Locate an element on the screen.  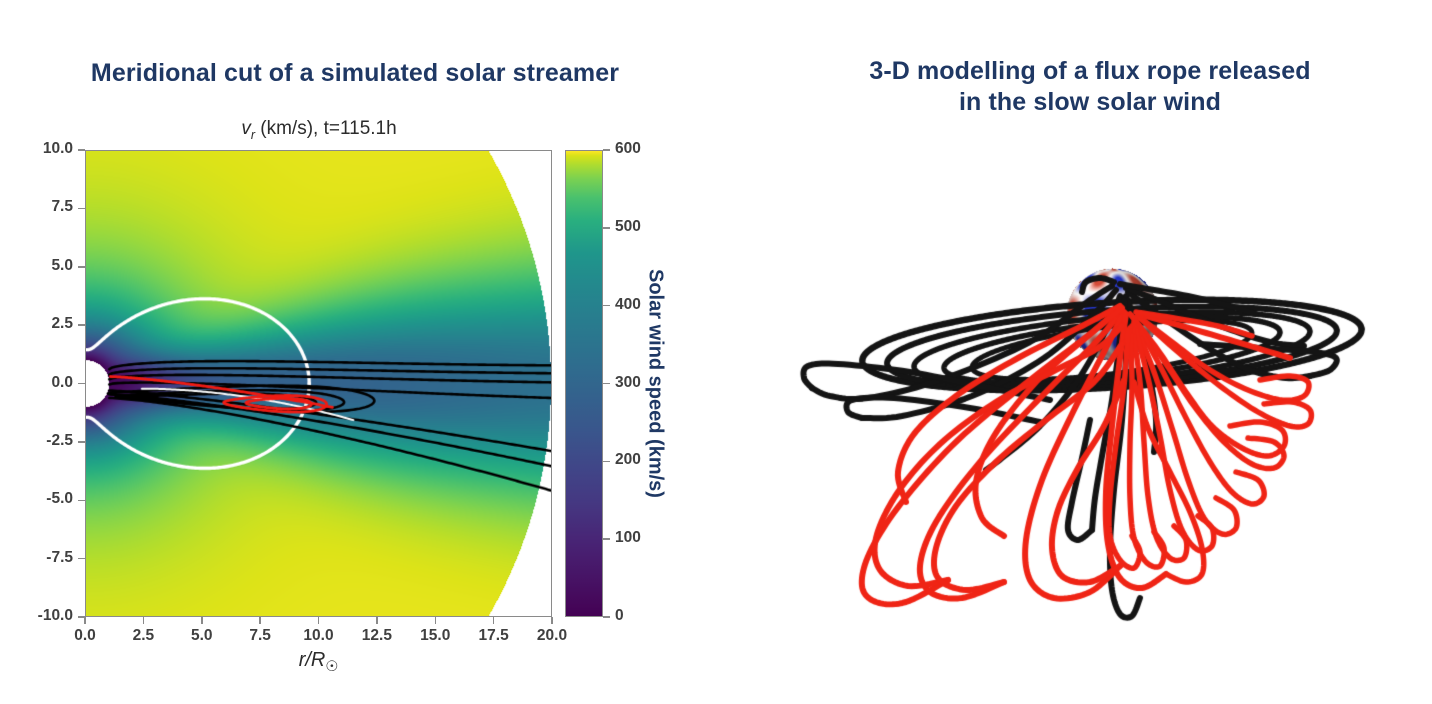
x-axis-label: r/R☉ is located at coordinates (318, 662).